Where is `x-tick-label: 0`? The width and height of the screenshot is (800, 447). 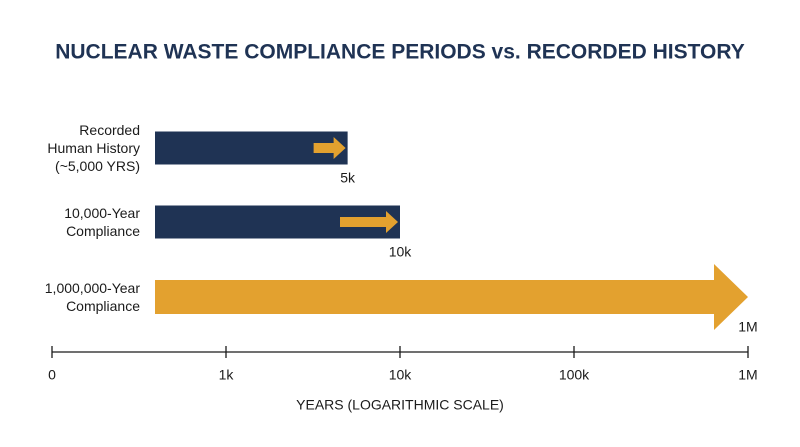 x-tick-label: 0 is located at coordinates (52, 375).